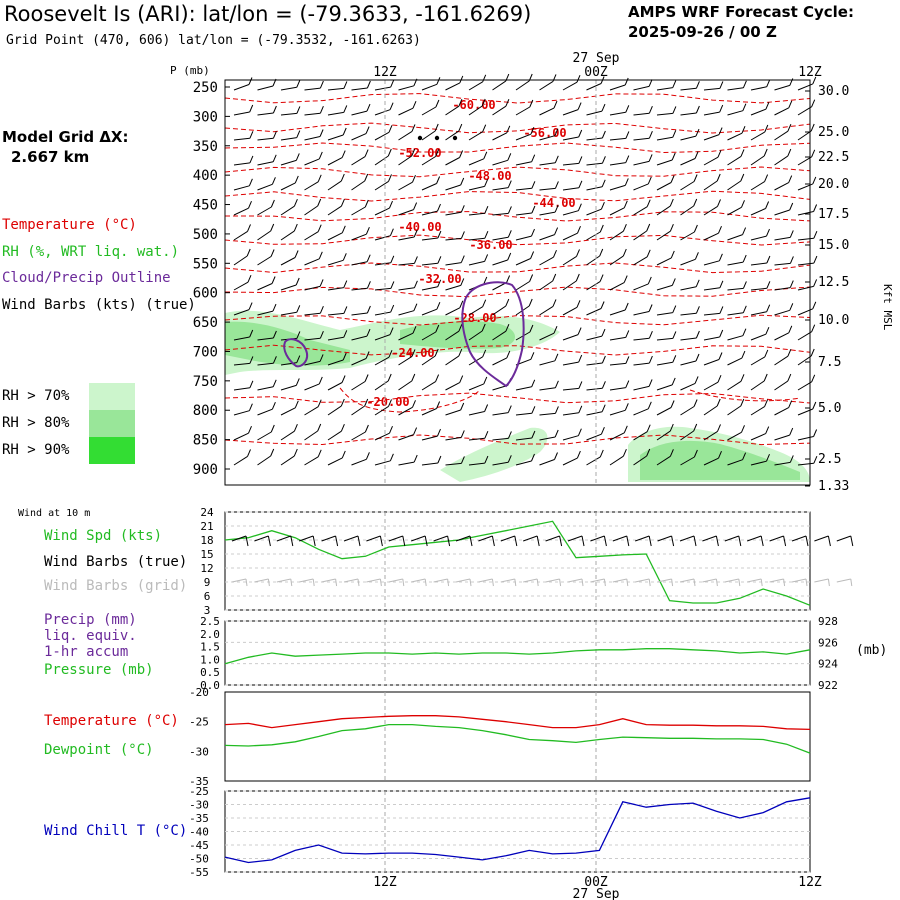 Image resolution: width=900 pixels, height=900 pixels. I want to click on precip-label: Precip (mm), so click(90, 620).